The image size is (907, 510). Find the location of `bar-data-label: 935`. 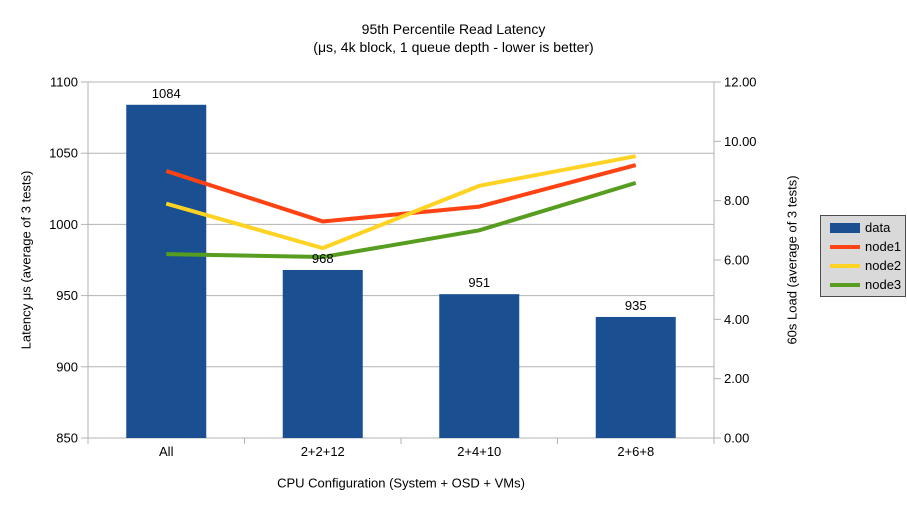

bar-data-label: 935 is located at coordinates (636, 305).